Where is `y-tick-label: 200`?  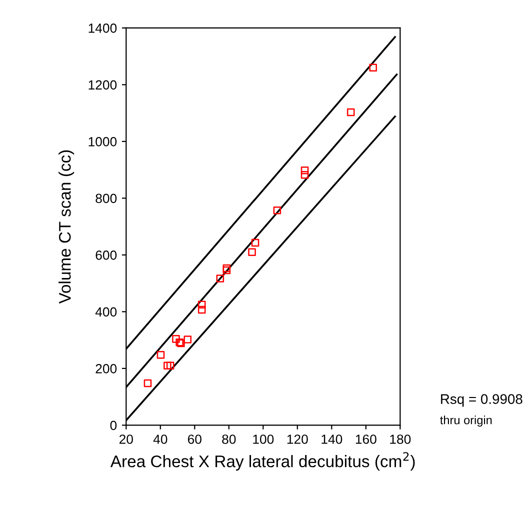
y-tick-label: 200 is located at coordinates (106, 369).